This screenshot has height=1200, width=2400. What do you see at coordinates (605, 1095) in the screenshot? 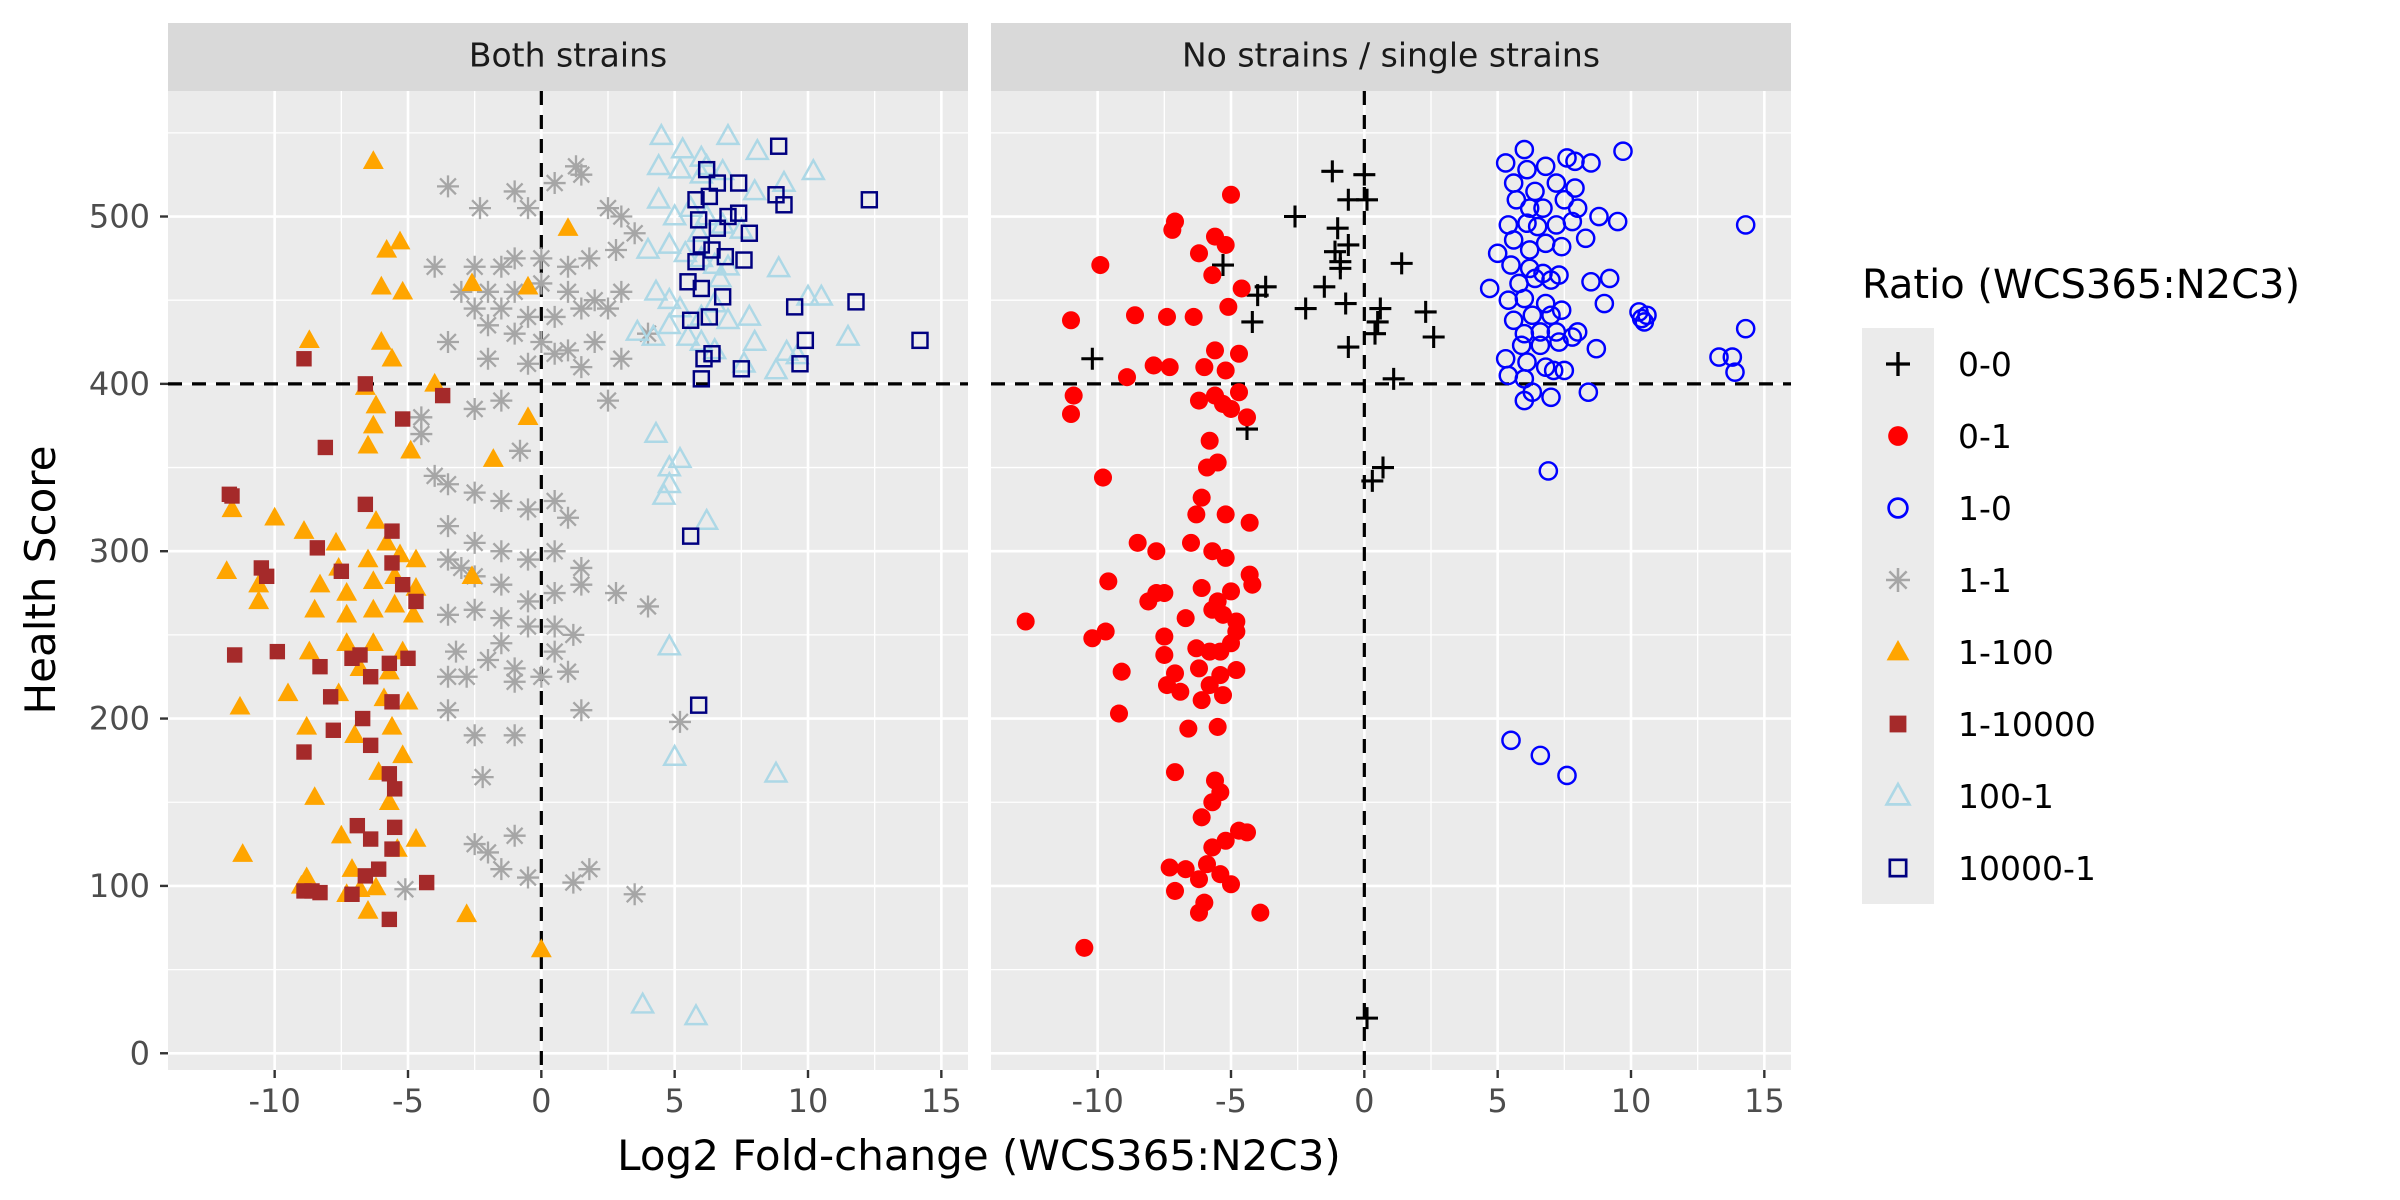
I see `x-axis-both-strains: -10 -5 0 5 10 15` at bounding box center [605, 1095].